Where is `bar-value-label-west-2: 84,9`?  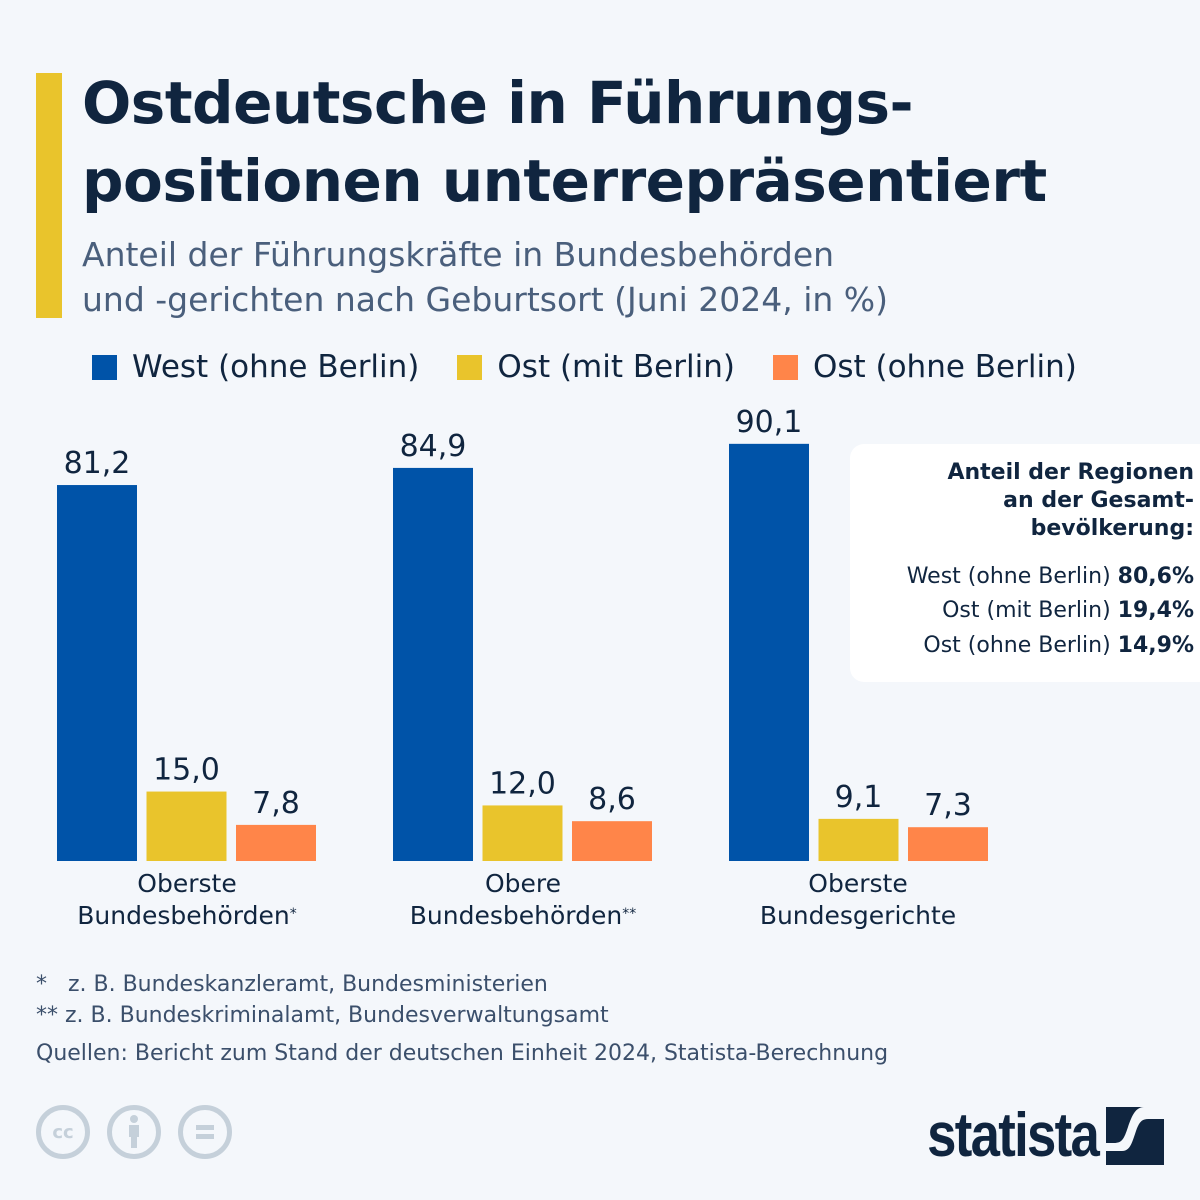 bar-value-label-west-2: 84,9 is located at coordinates (433, 446).